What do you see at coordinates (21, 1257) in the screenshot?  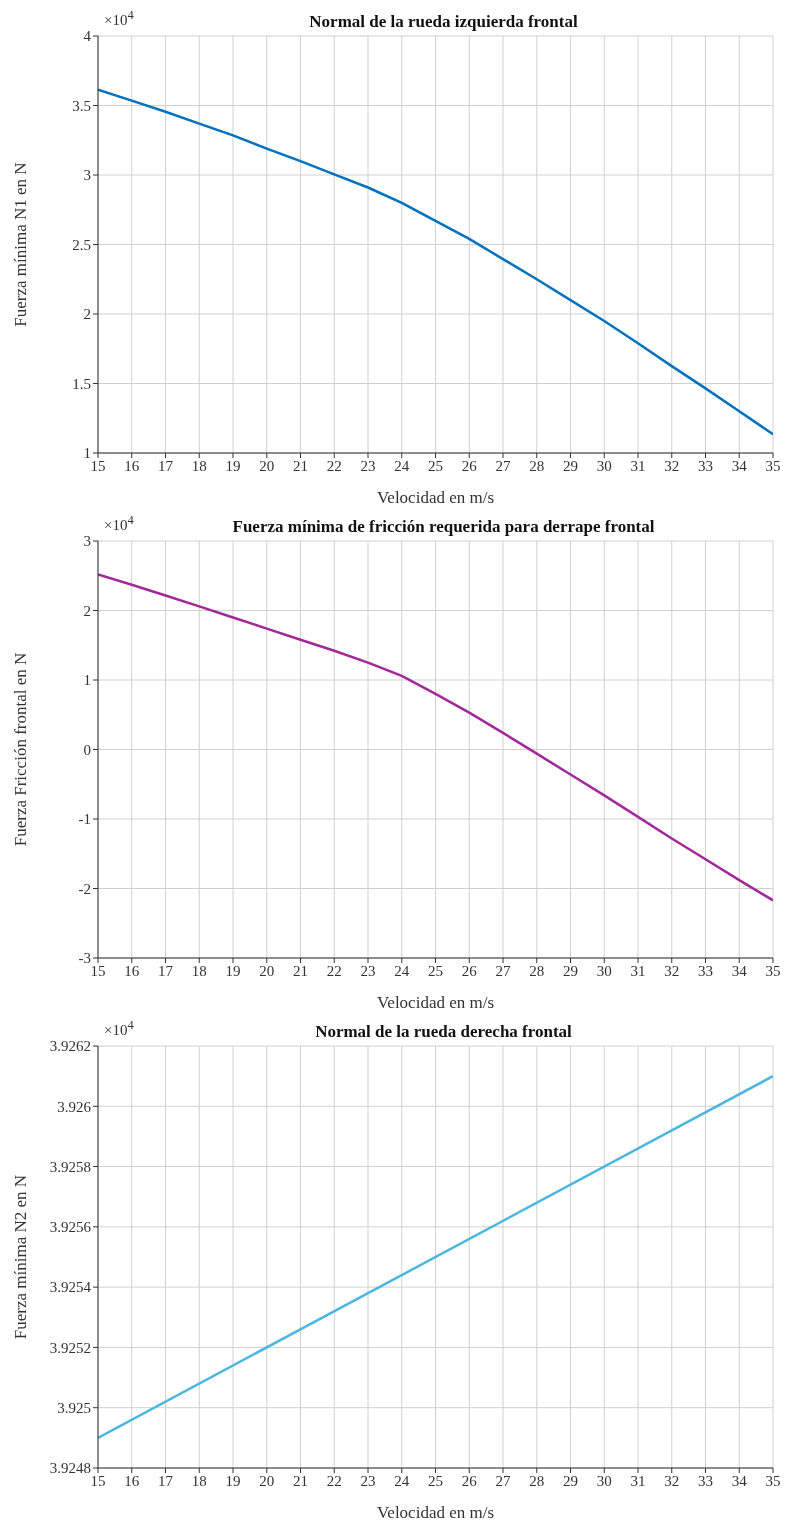 I see `y-axis-title: Fuerza mínima N2 en N` at bounding box center [21, 1257].